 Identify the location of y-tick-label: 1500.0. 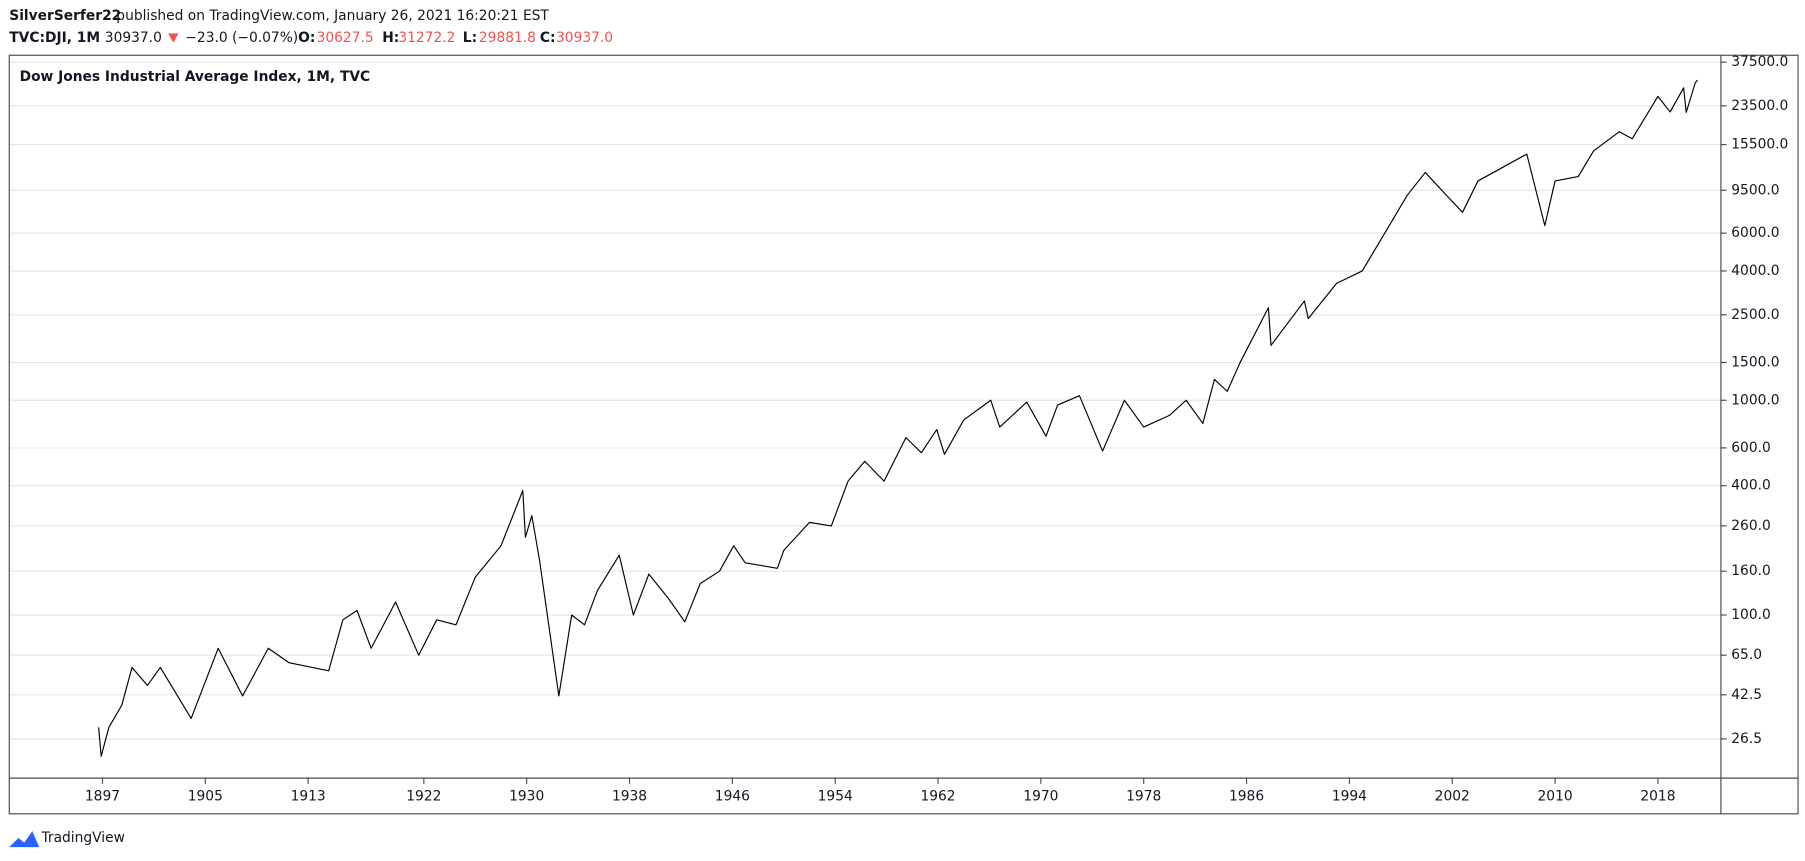
(1755, 362).